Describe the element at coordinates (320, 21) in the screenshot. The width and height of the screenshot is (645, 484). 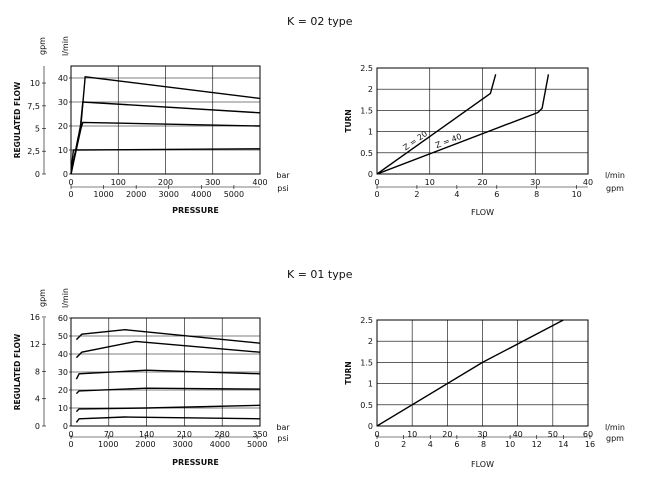
I see `section-title-k02: K = 02 type` at that location.